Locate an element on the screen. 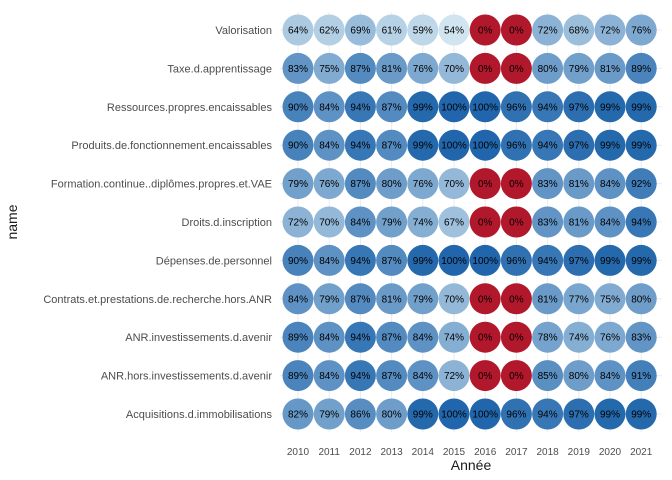 The image size is (672, 480). cell-value-label: 90% is located at coordinates (298, 261).